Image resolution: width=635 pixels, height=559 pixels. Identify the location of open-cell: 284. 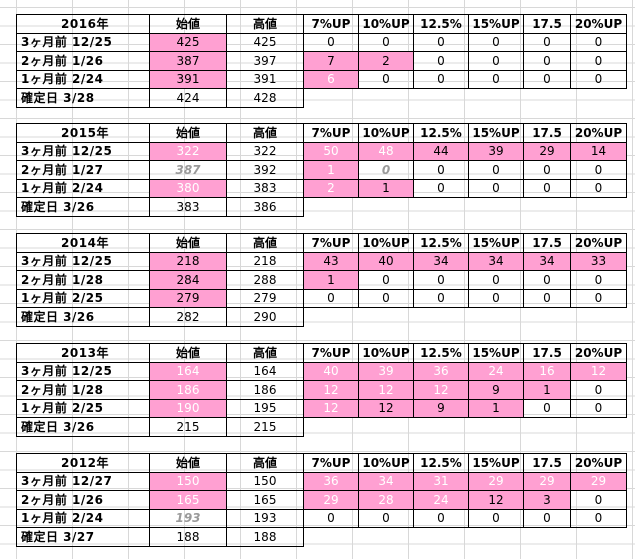
(188, 280).